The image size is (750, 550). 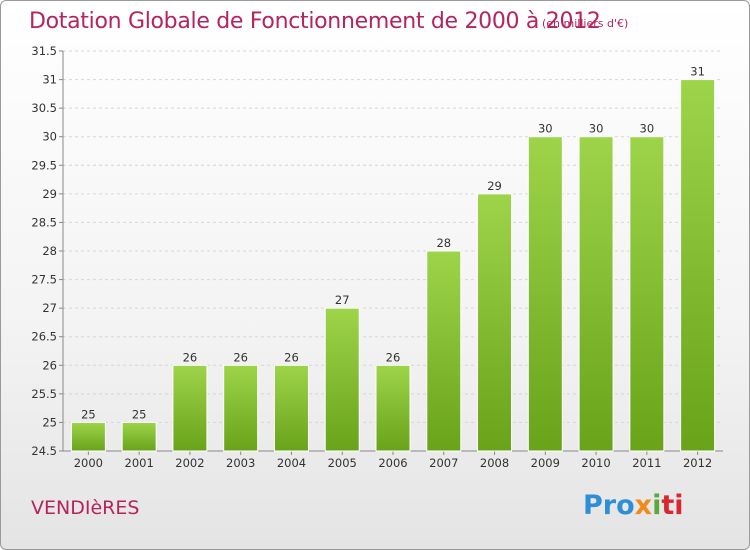 I want to click on x-tick-label-2012: 2012, so click(x=697, y=463).